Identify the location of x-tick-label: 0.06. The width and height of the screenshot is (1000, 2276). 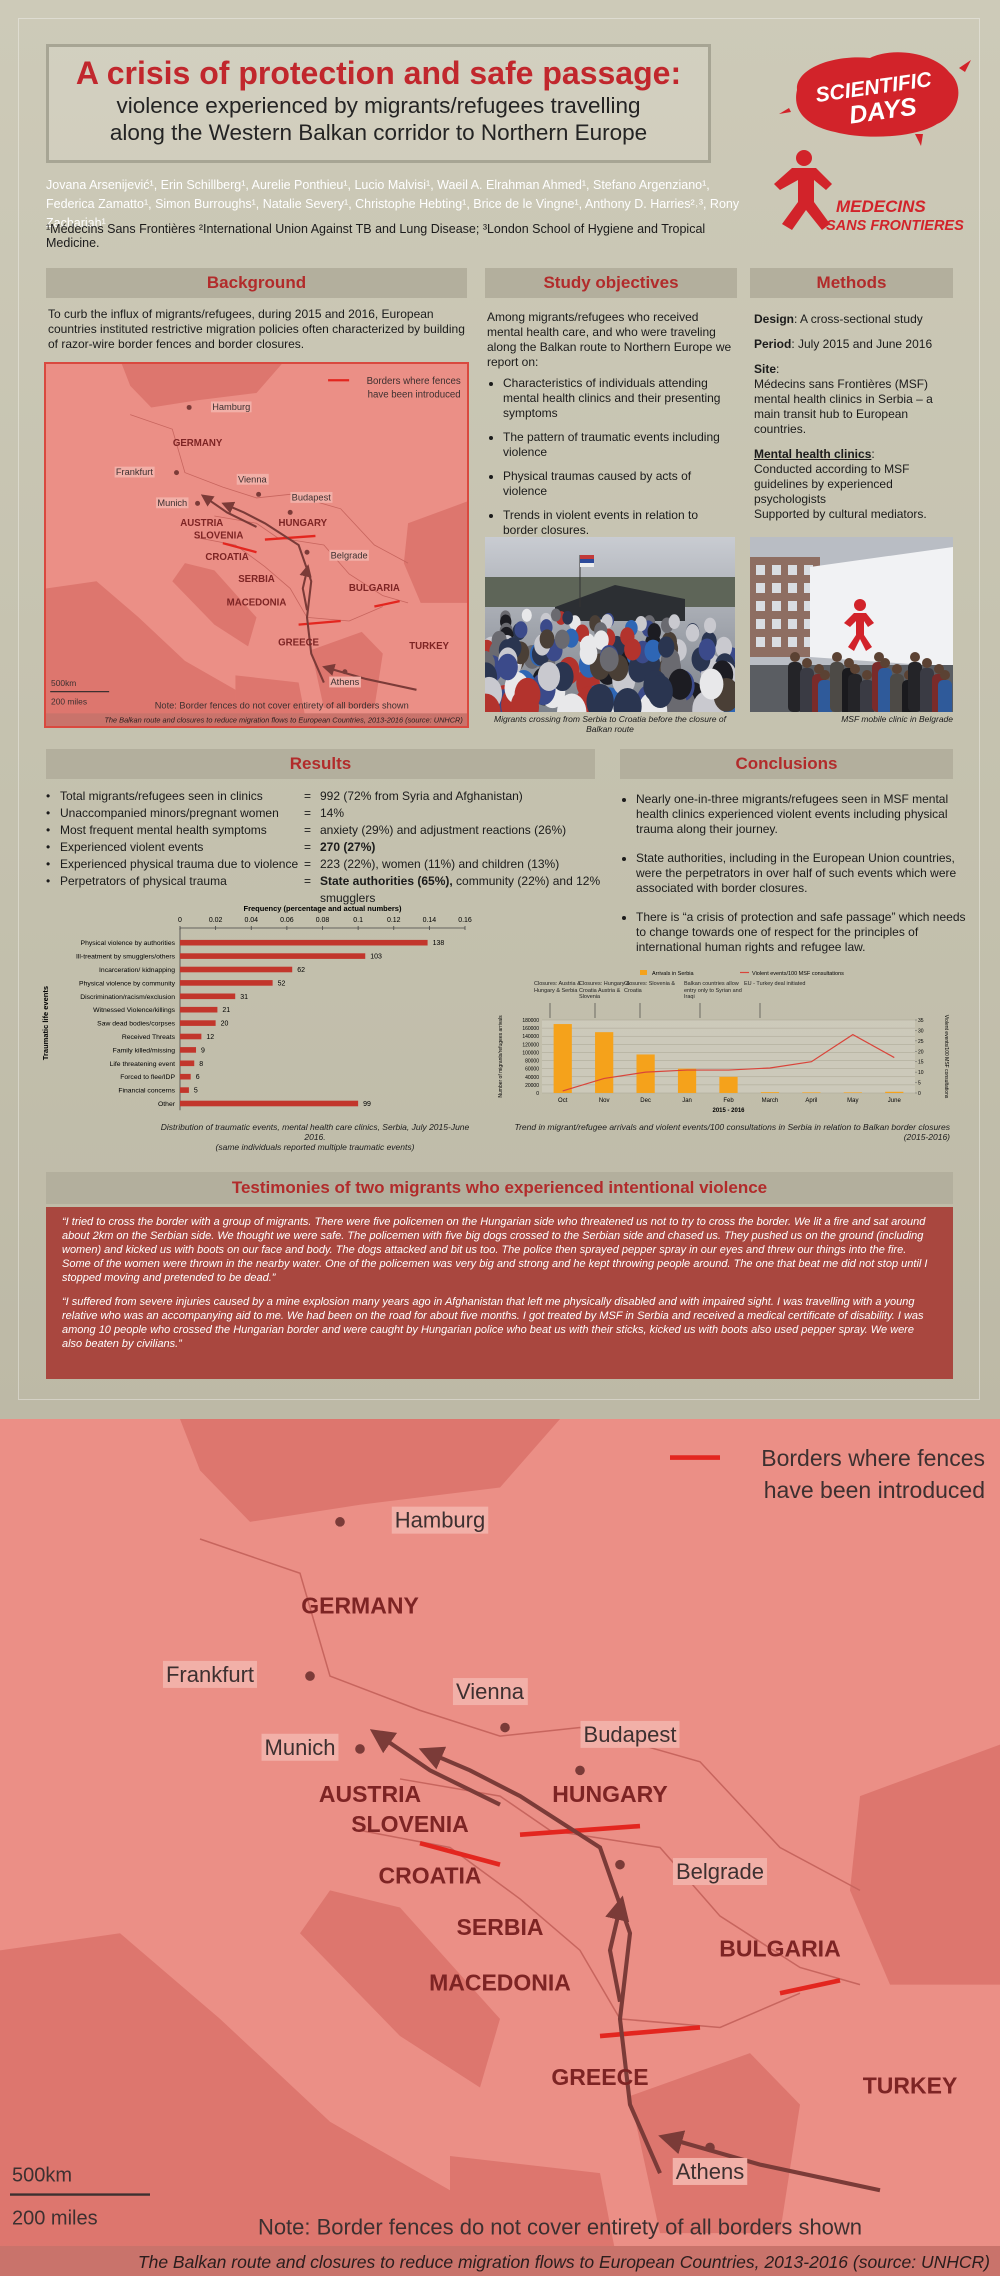
(287, 920).